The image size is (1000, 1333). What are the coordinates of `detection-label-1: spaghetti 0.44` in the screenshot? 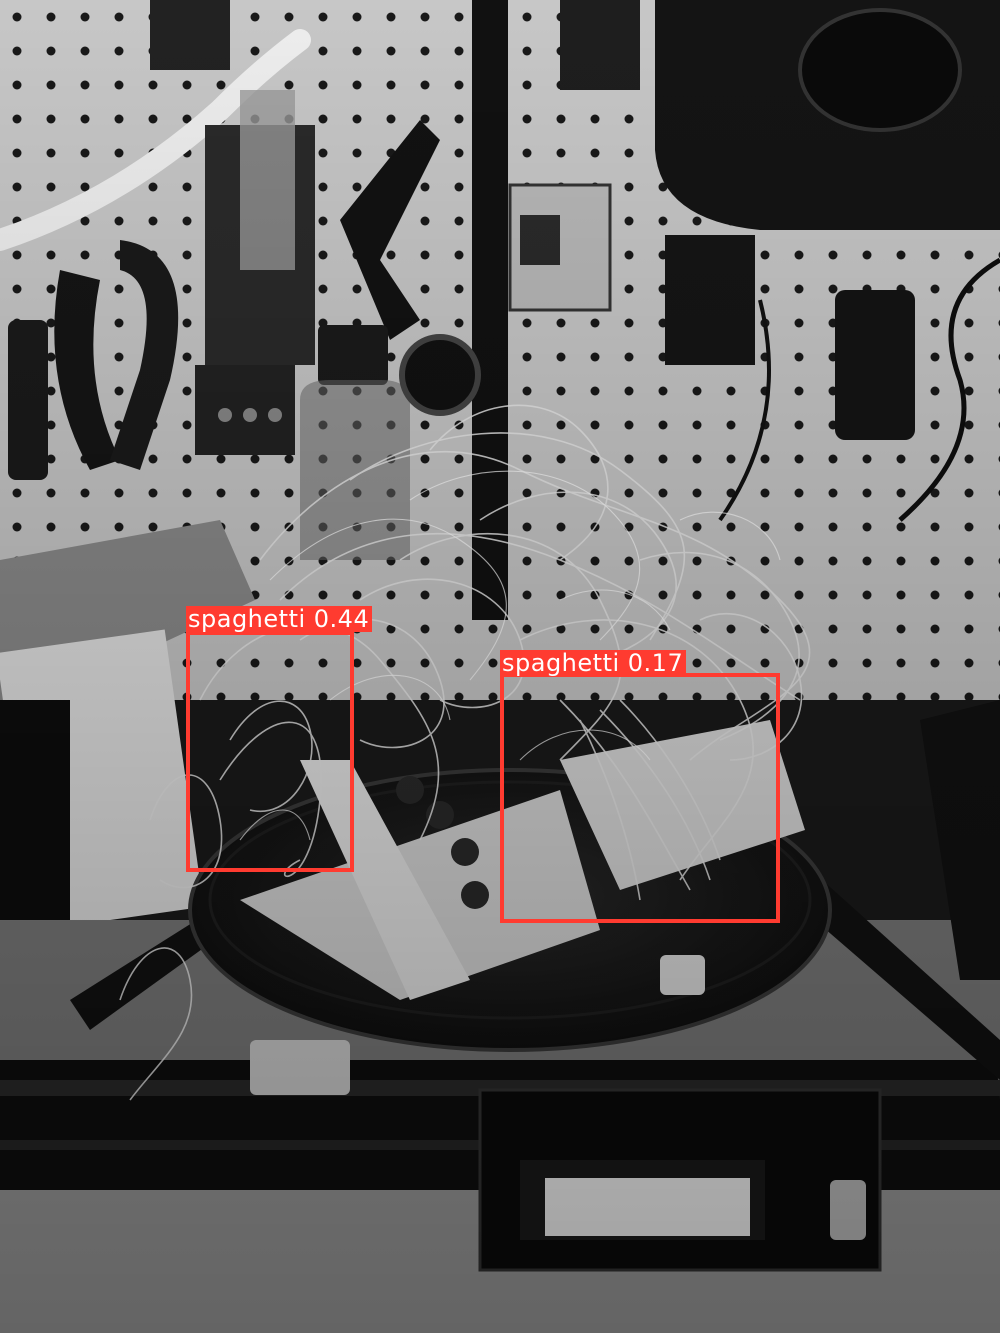 It's located at (279, 619).